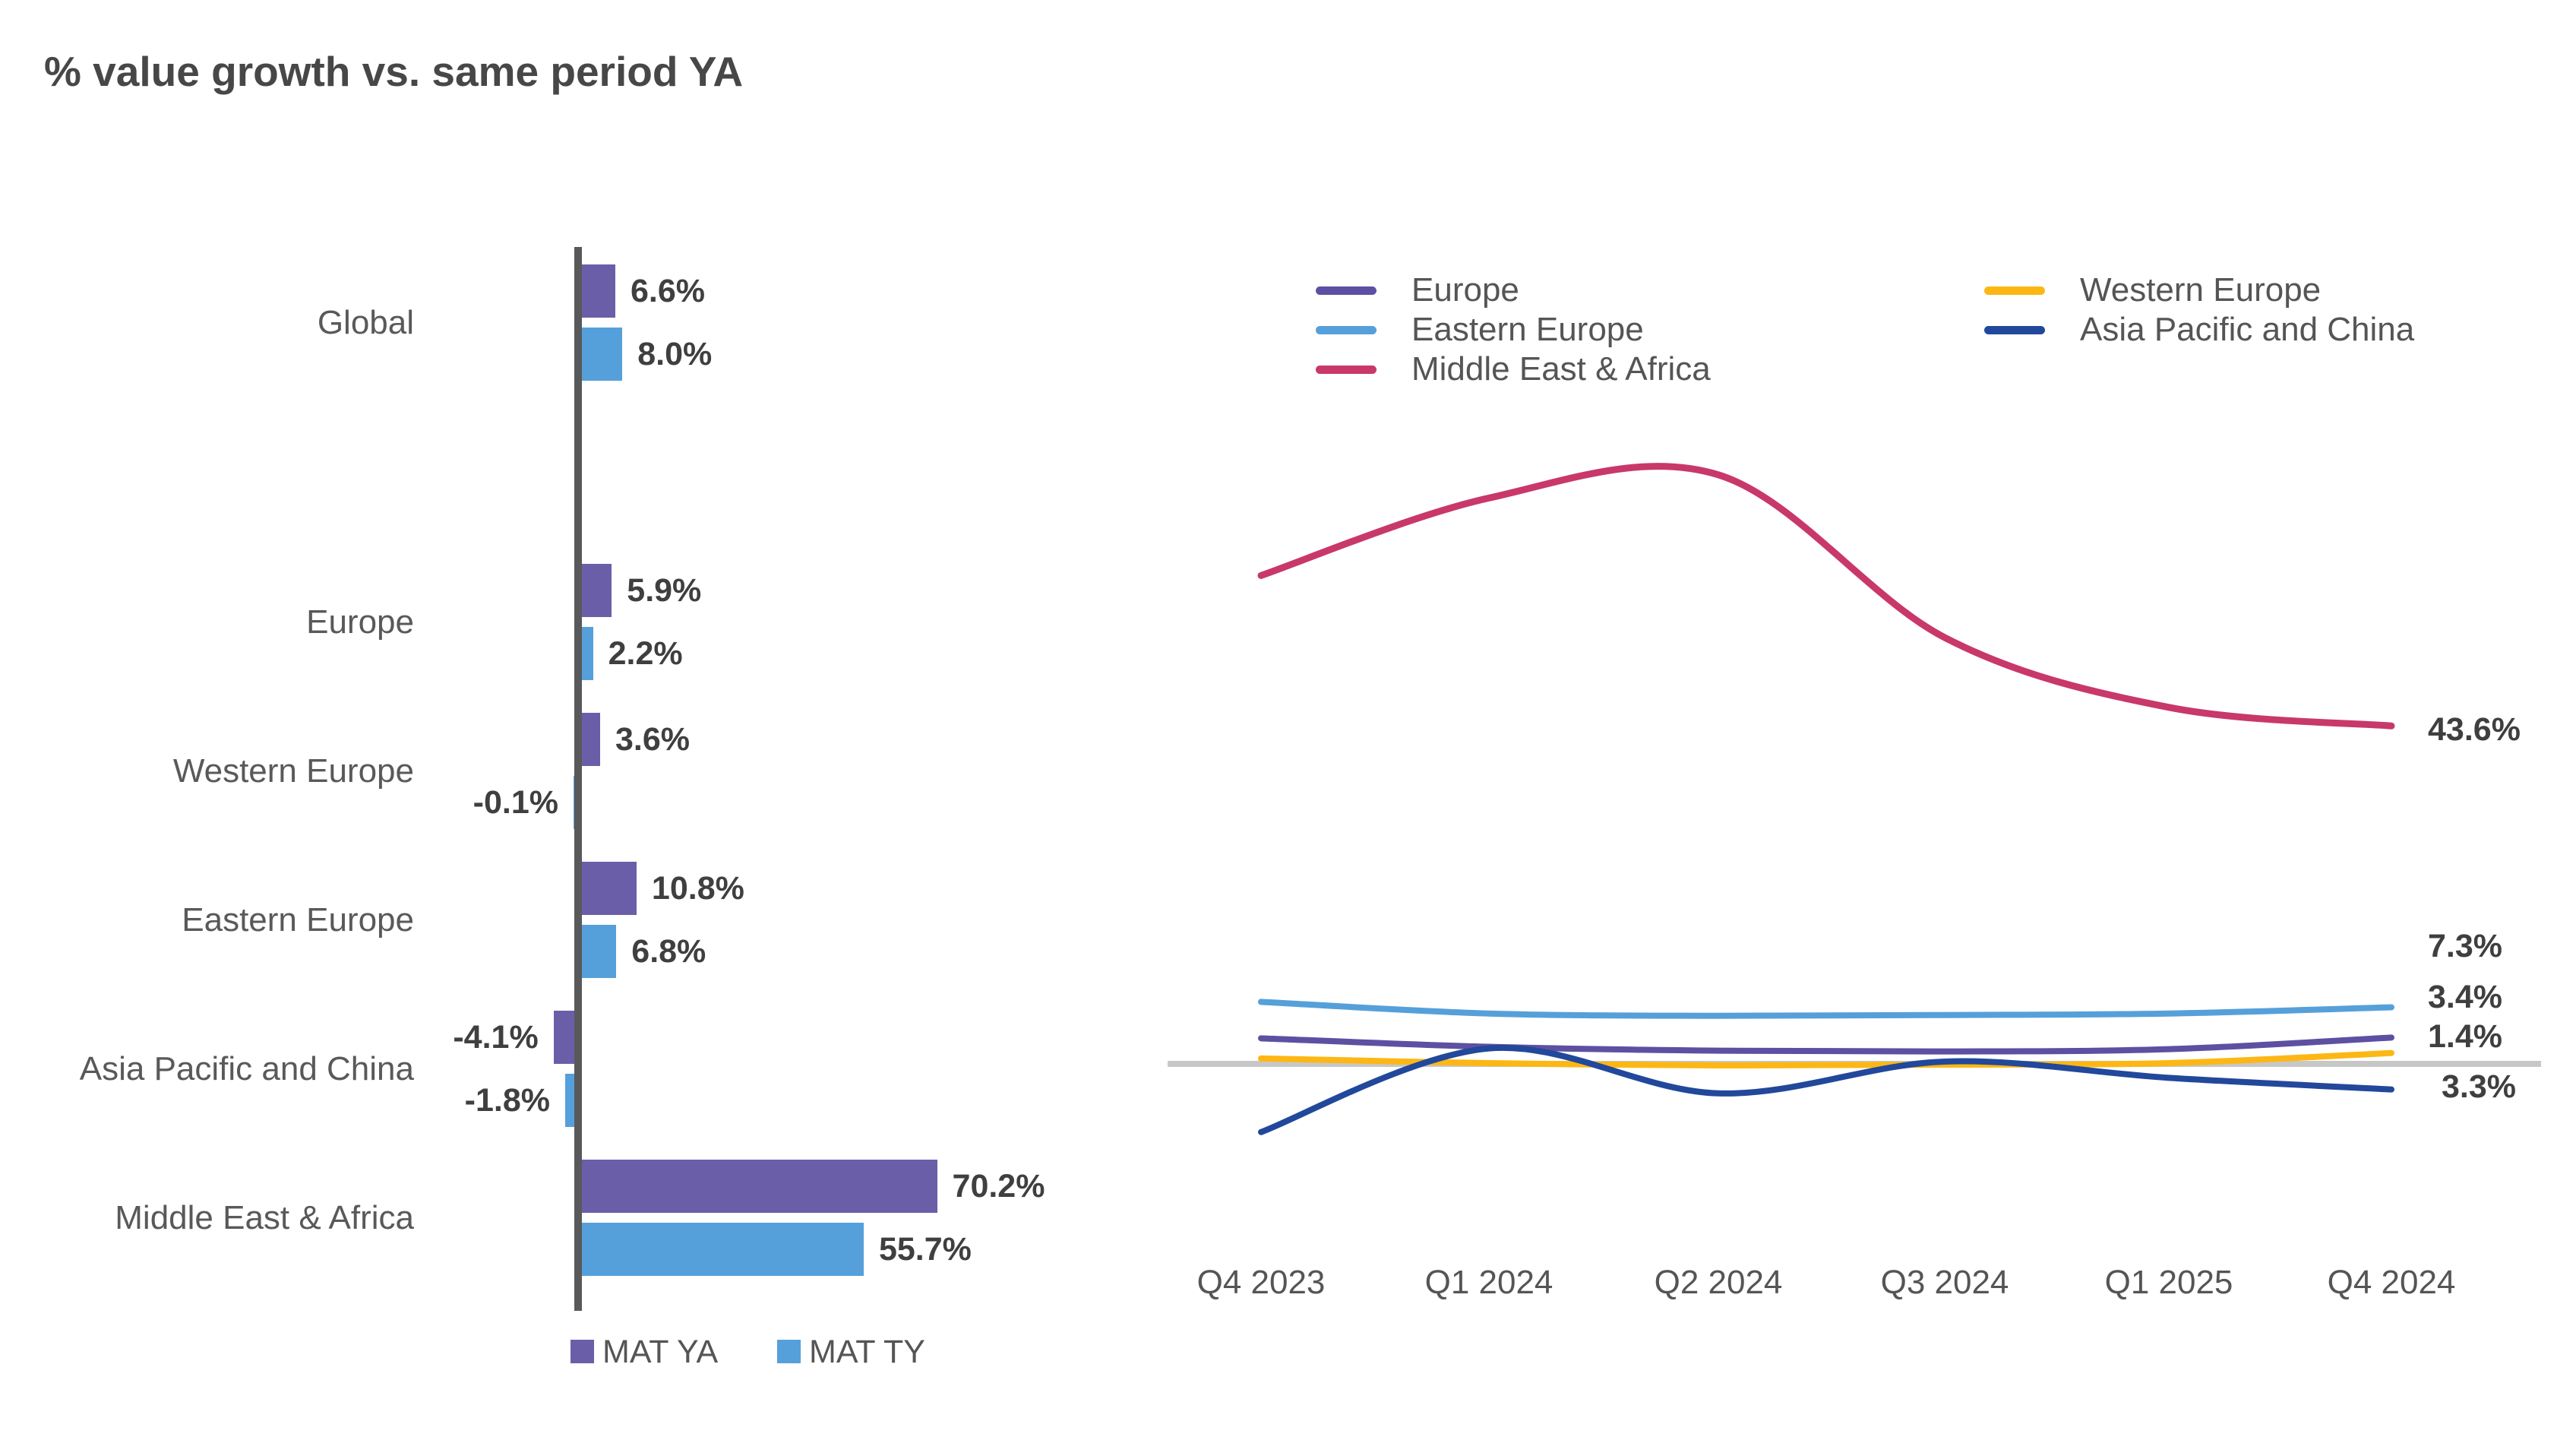 This screenshot has height=1437, width=2576. What do you see at coordinates (1826, 1009) in the screenshot?
I see `line-series-eastern-europe` at bounding box center [1826, 1009].